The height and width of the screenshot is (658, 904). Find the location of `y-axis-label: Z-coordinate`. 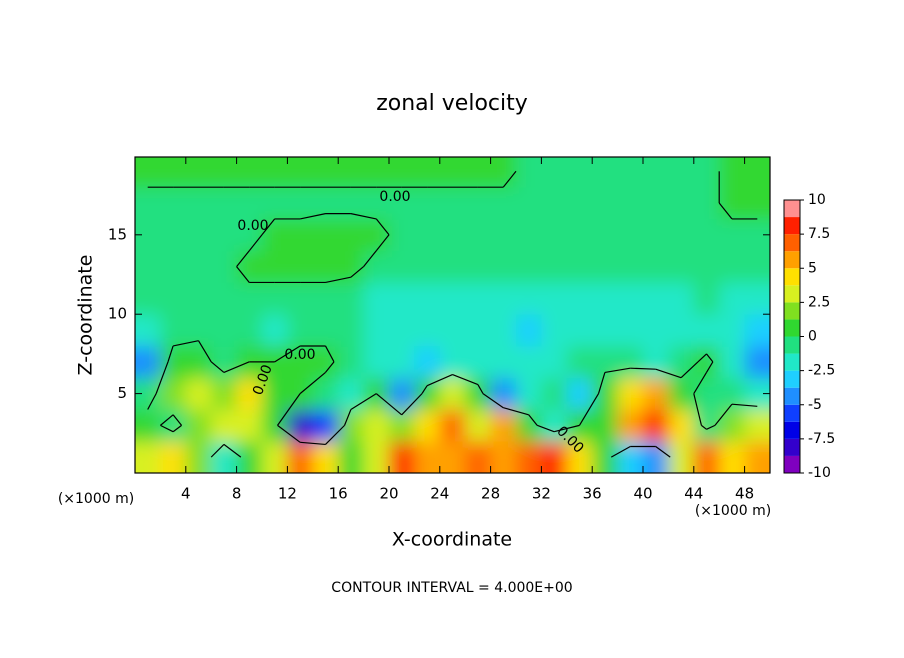

y-axis-label: Z-coordinate is located at coordinates (86, 315).